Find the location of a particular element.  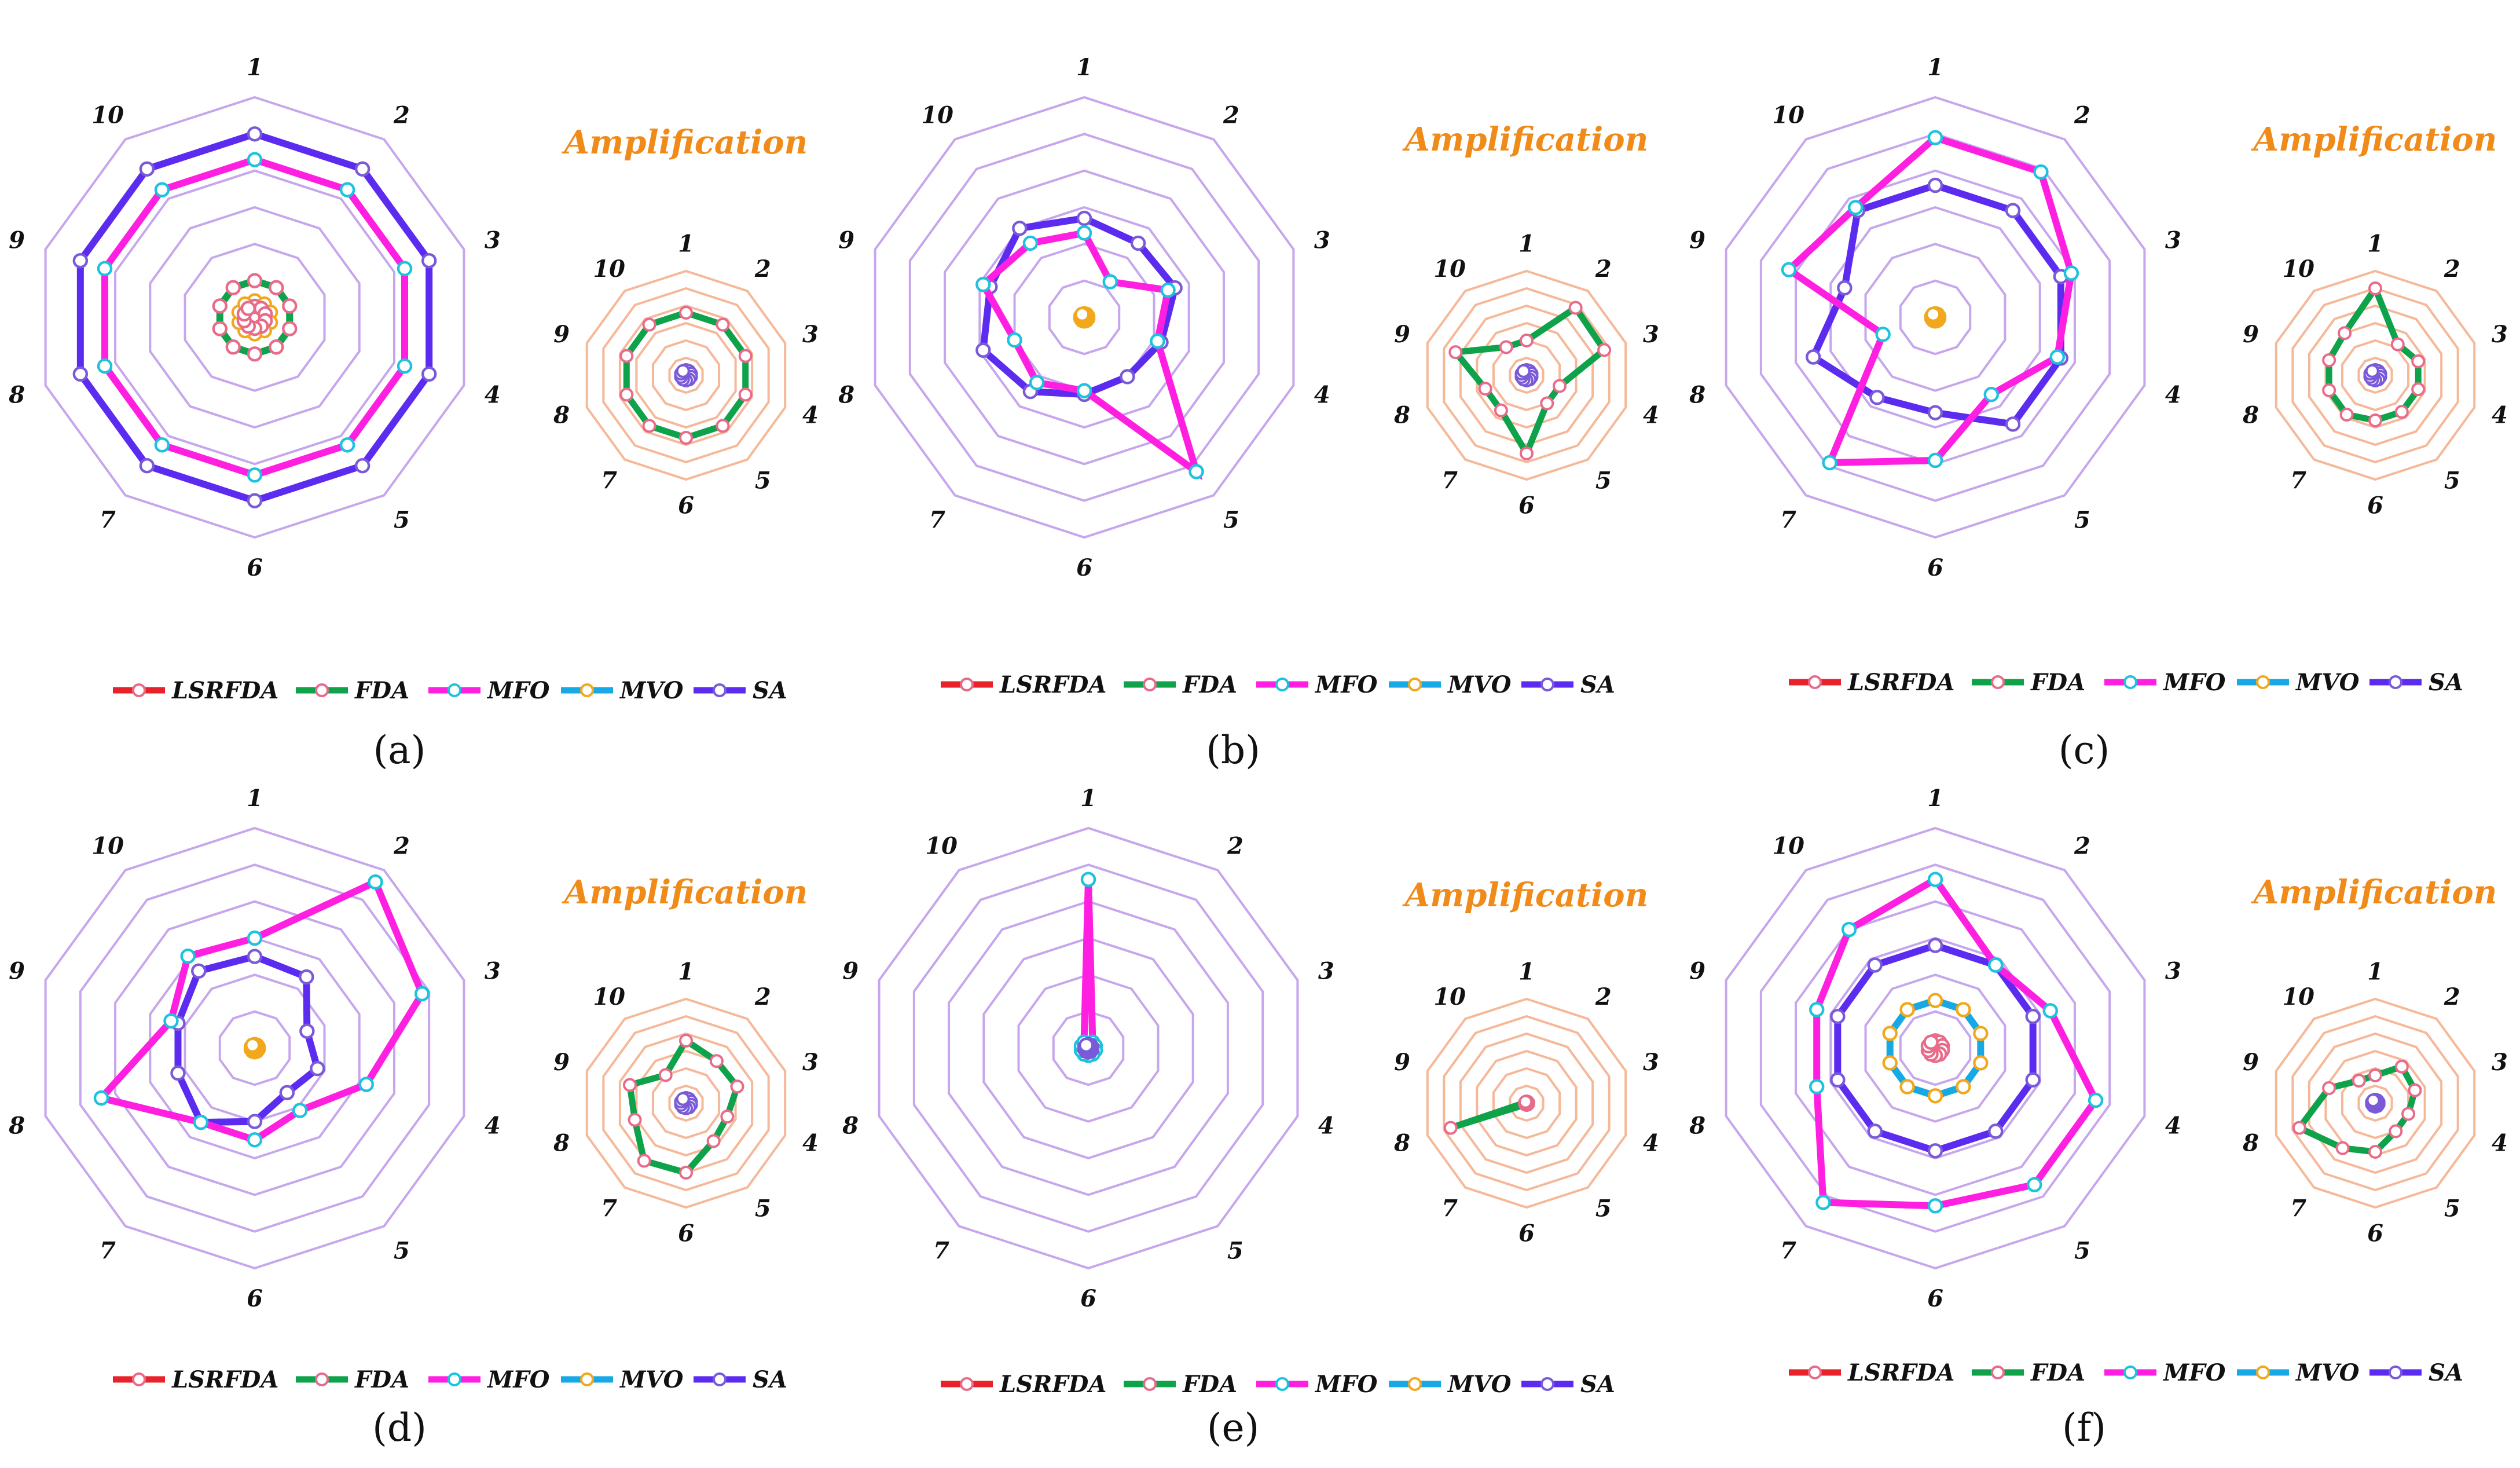

panel-6-amp-axis-label-3: 3 is located at coordinates (2500, 1063).